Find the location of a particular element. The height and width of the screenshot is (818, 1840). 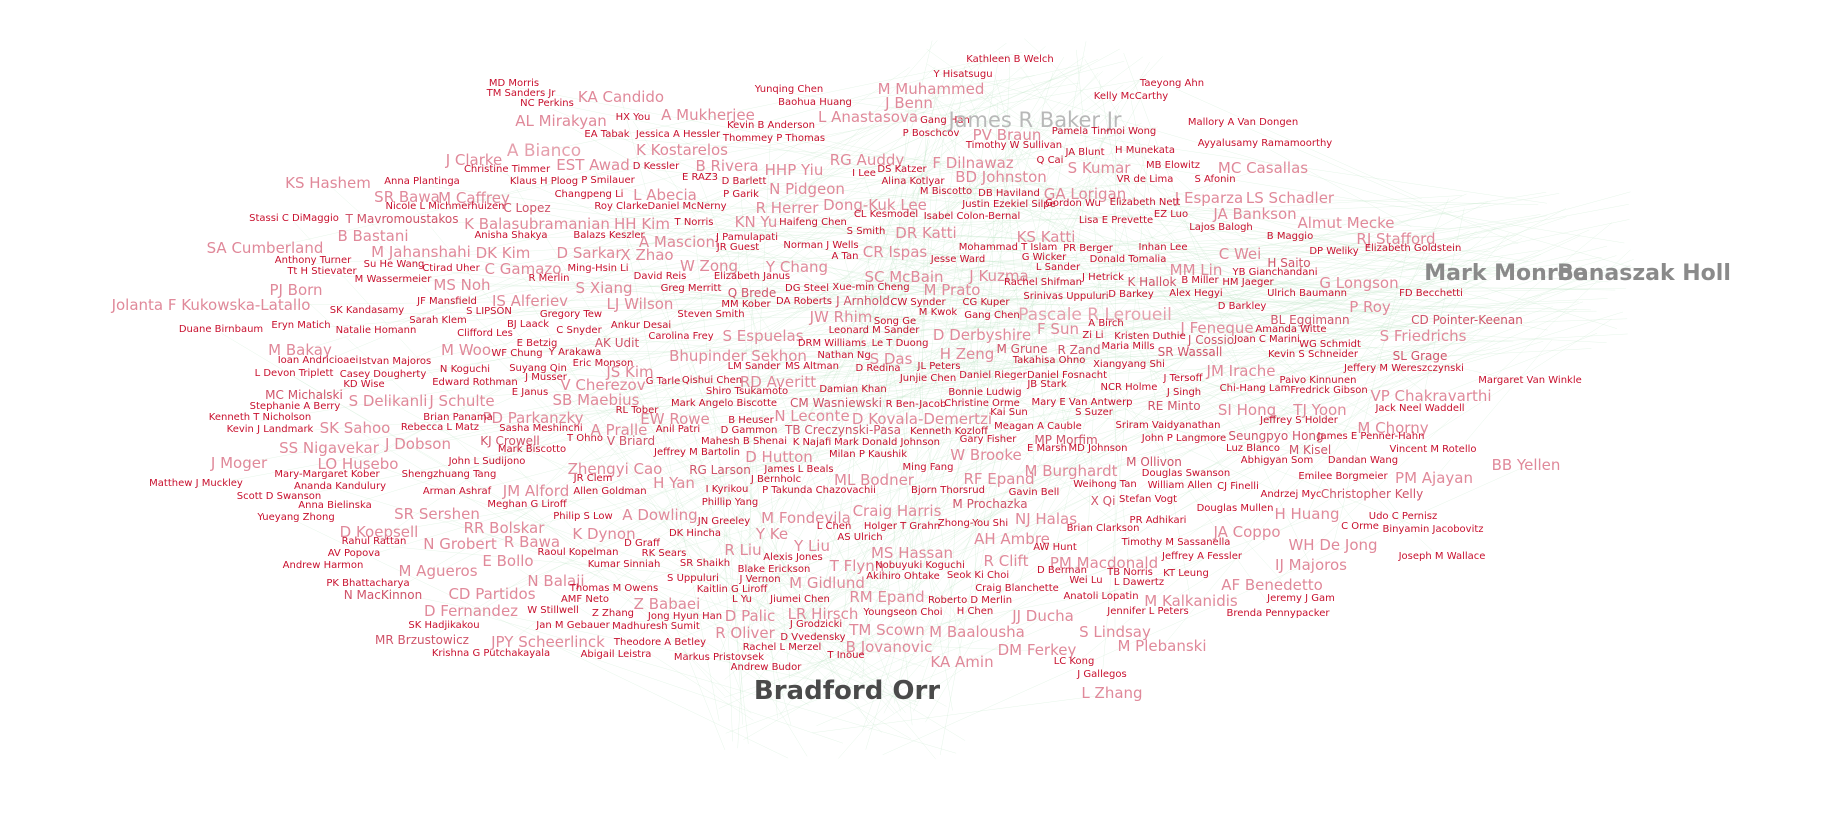

author-node-label: PM Ajayan is located at coordinates (1434, 478).